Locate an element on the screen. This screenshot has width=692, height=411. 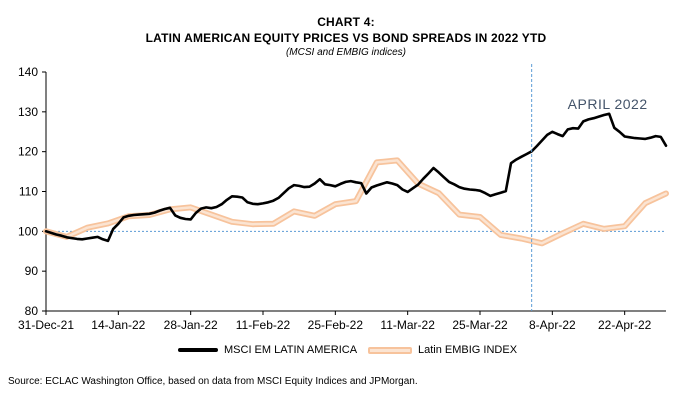
x-tick-label: 28-Jan-22 is located at coordinates (191, 325).